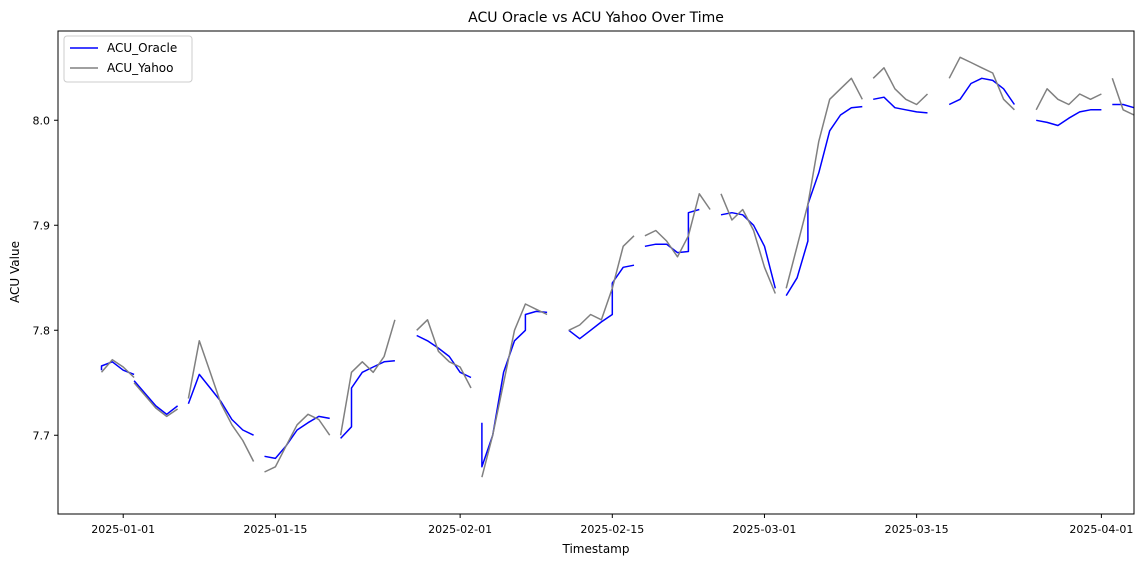 The image size is (1142, 566). I want to click on y-axis: 7.7 7.8 7.9 8.0, so click(45, 278).